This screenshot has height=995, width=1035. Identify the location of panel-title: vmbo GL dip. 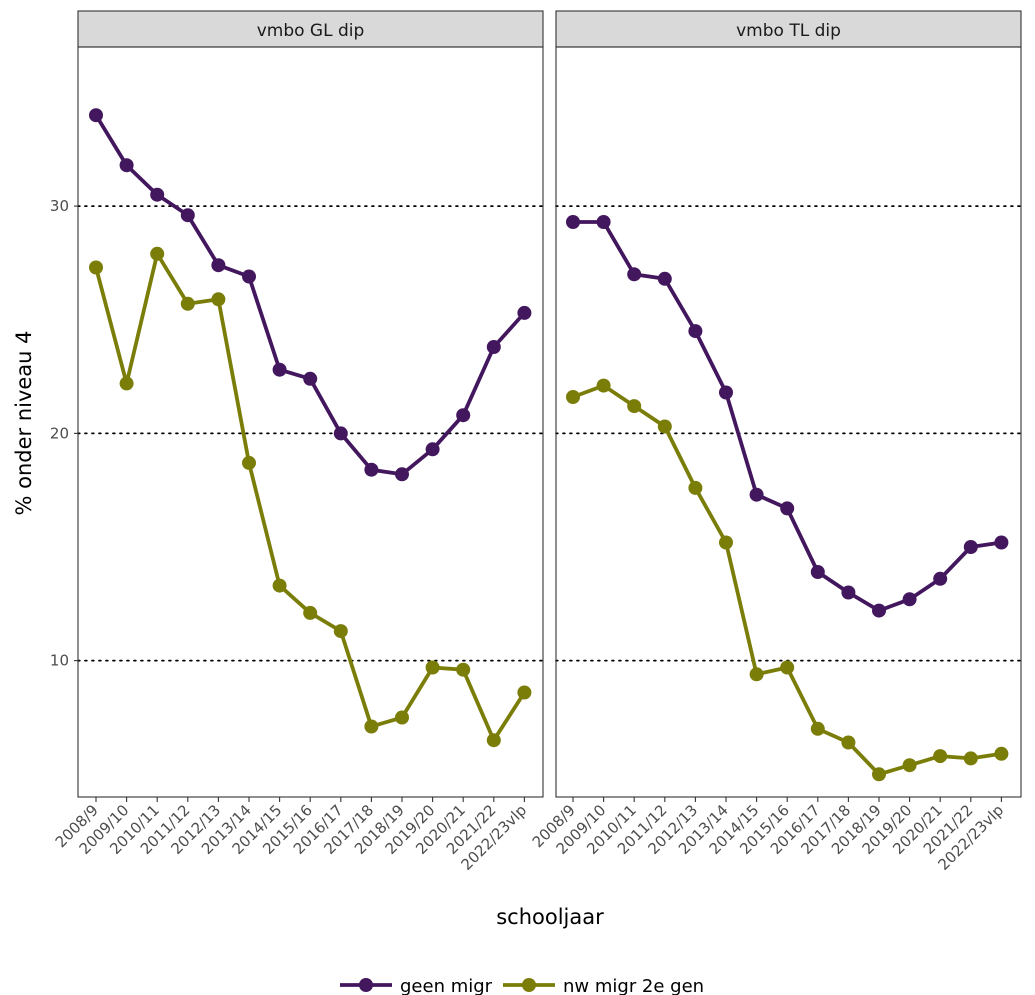
(311, 31).